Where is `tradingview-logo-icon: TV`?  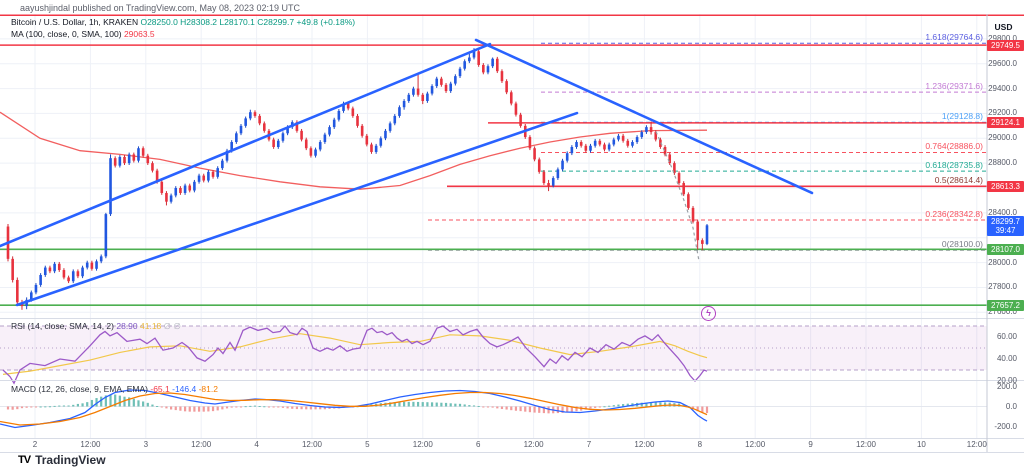
tradingview-logo-icon: TV is located at coordinates (24, 460).